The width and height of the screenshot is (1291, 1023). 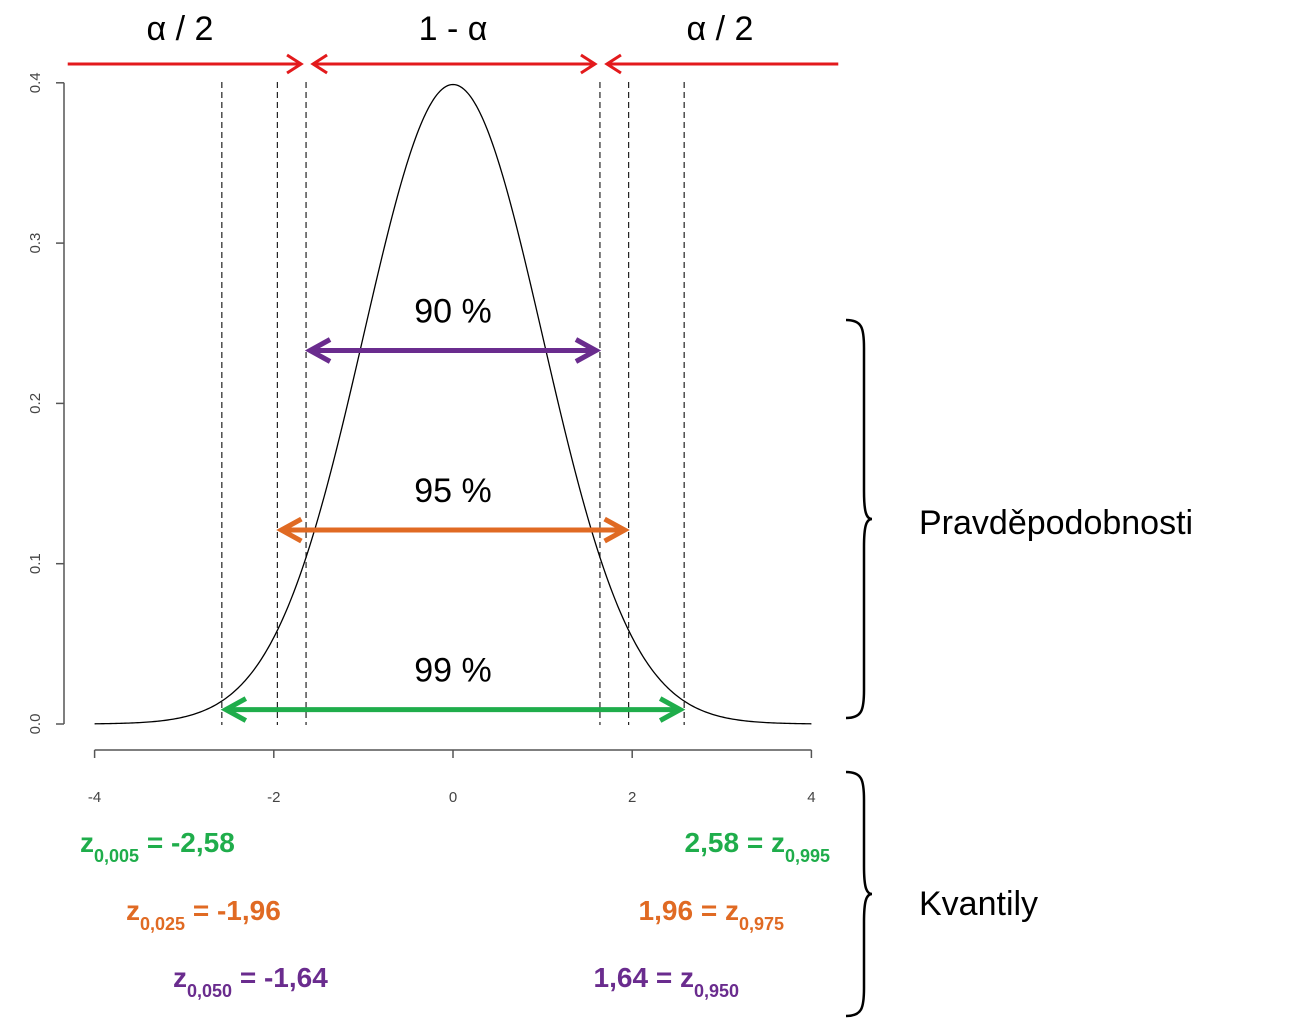 I want to click on brace-label-probabilities: Pravděpodobnosti, so click(x=1056, y=523).